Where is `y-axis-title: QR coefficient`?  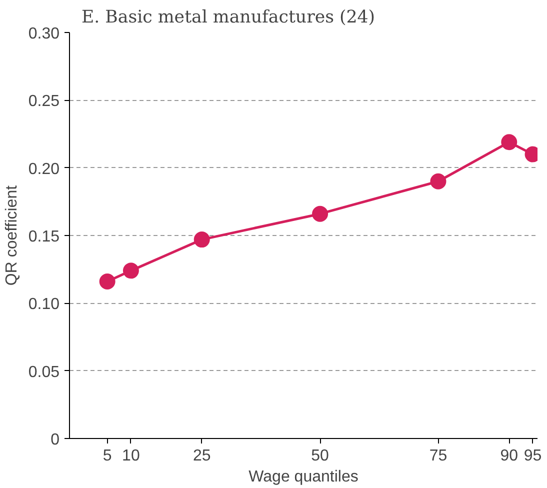
y-axis-title: QR coefficient is located at coordinates (11, 235).